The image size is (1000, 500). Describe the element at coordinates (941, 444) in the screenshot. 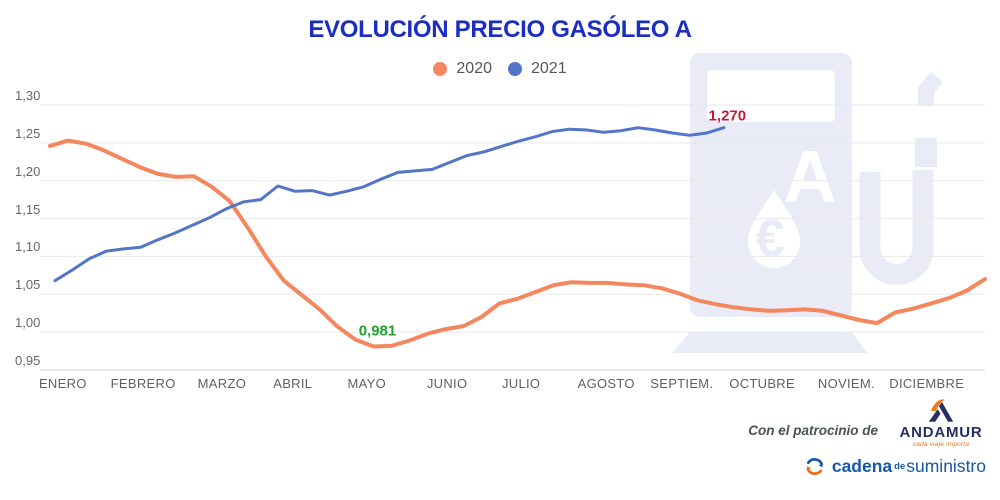

I see `andamur-tagline: cada viaje importa` at that location.